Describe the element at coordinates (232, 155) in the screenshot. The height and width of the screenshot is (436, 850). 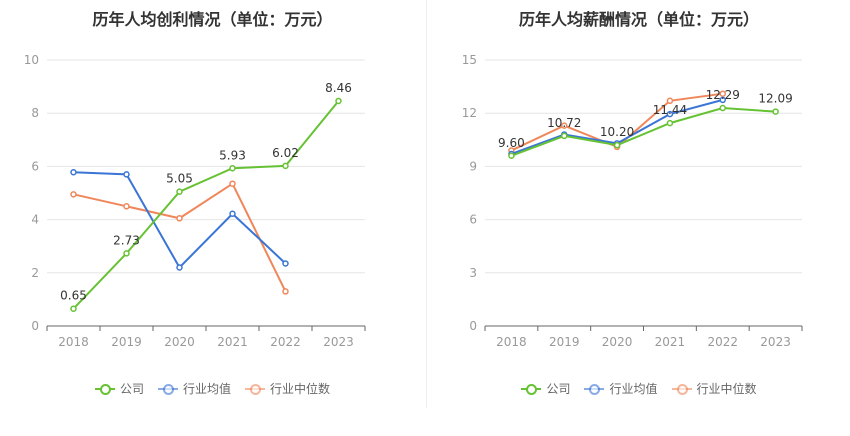
I see `data-label: 5.93` at that location.